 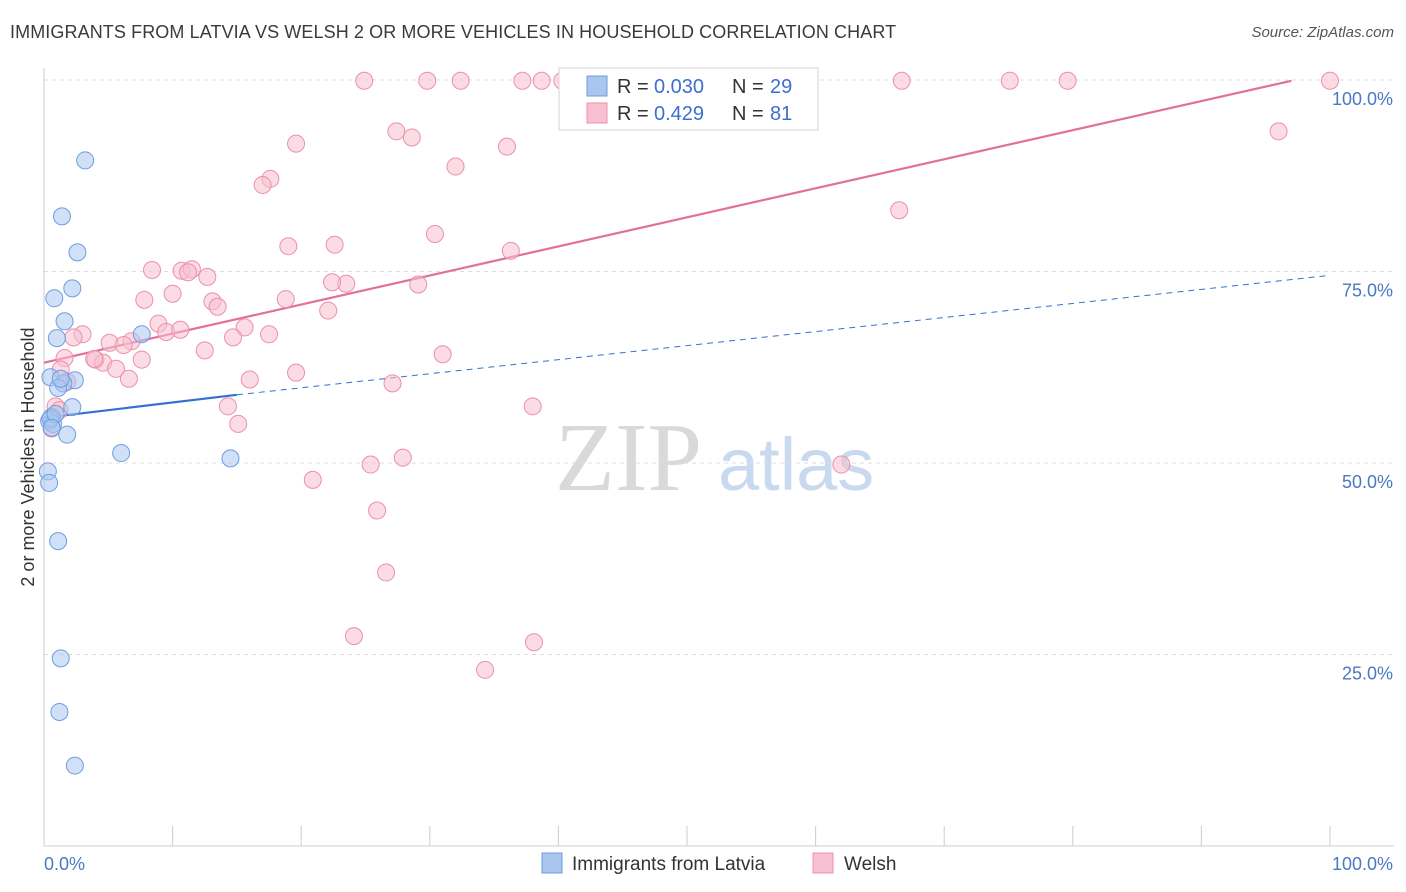 I want to click on legend-label-welsh: Welsh, so click(x=870, y=864).